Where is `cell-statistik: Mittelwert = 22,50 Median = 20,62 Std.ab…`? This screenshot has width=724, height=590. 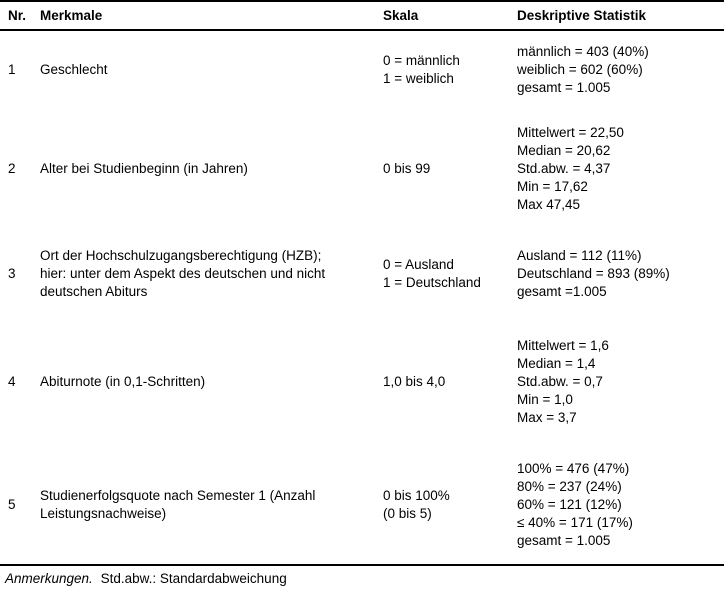 cell-statistik: Mittelwert = 22,50 Median = 20,62 Std.ab… is located at coordinates (570, 168).